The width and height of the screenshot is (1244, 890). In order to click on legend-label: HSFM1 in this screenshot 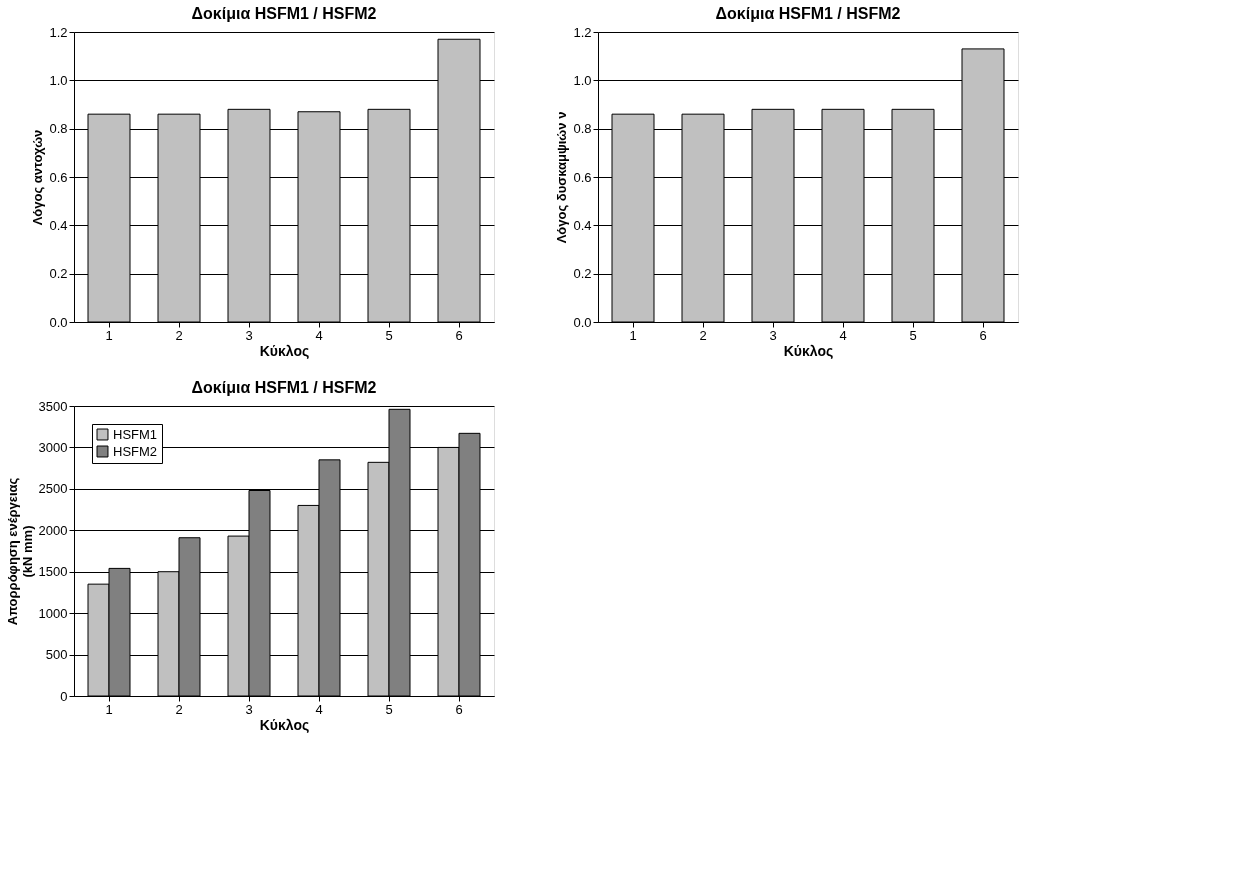, I will do `click(135, 434)`.